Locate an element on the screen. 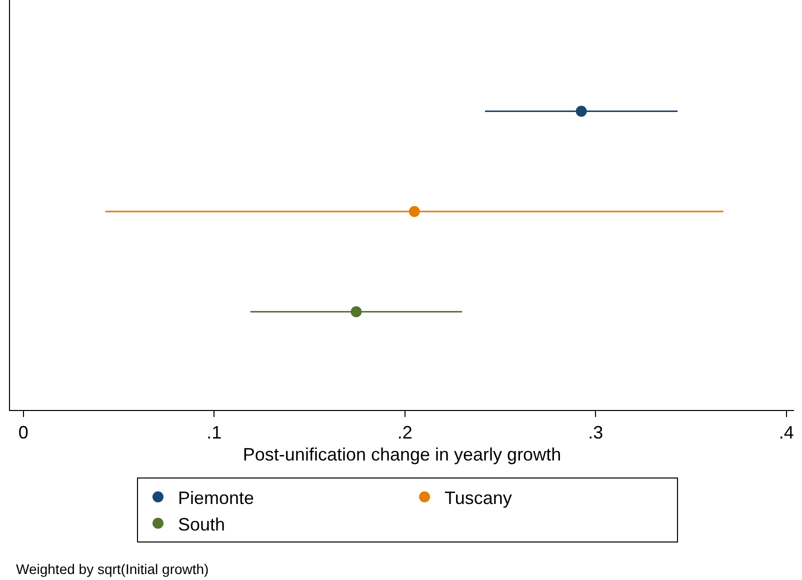  x-tick-label: 0 is located at coordinates (23, 432).